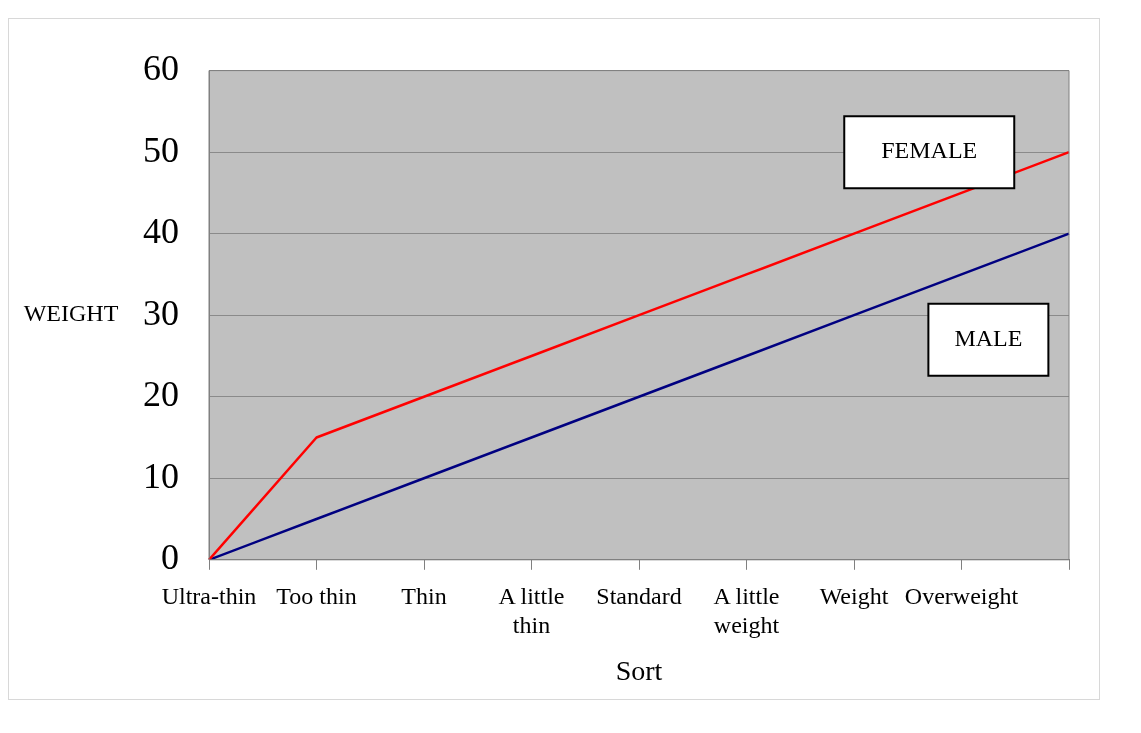 The image size is (1141, 733). Describe the element at coordinates (161, 475) in the screenshot. I see `y-tick-label: 10` at that location.